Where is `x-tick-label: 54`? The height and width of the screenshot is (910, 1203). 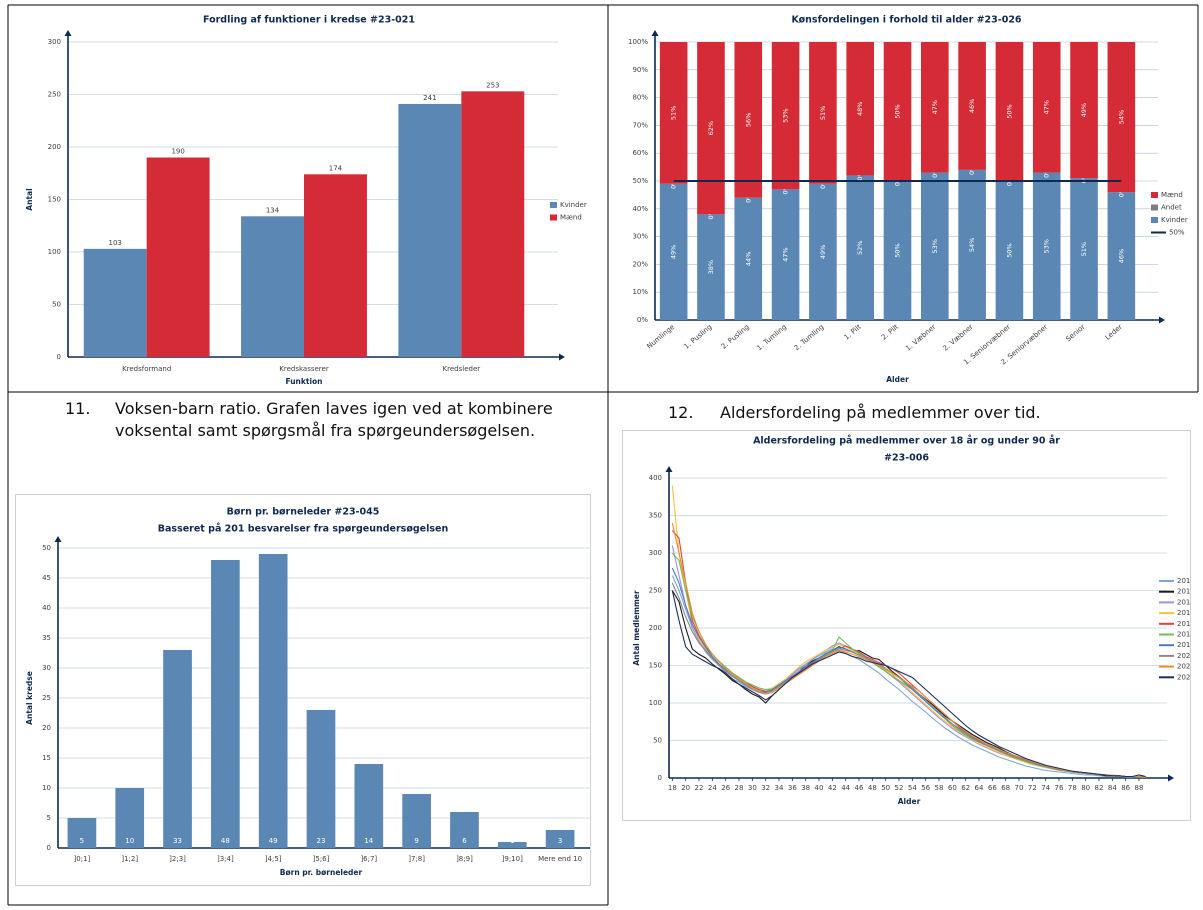 x-tick-label: 54 is located at coordinates (912, 788).